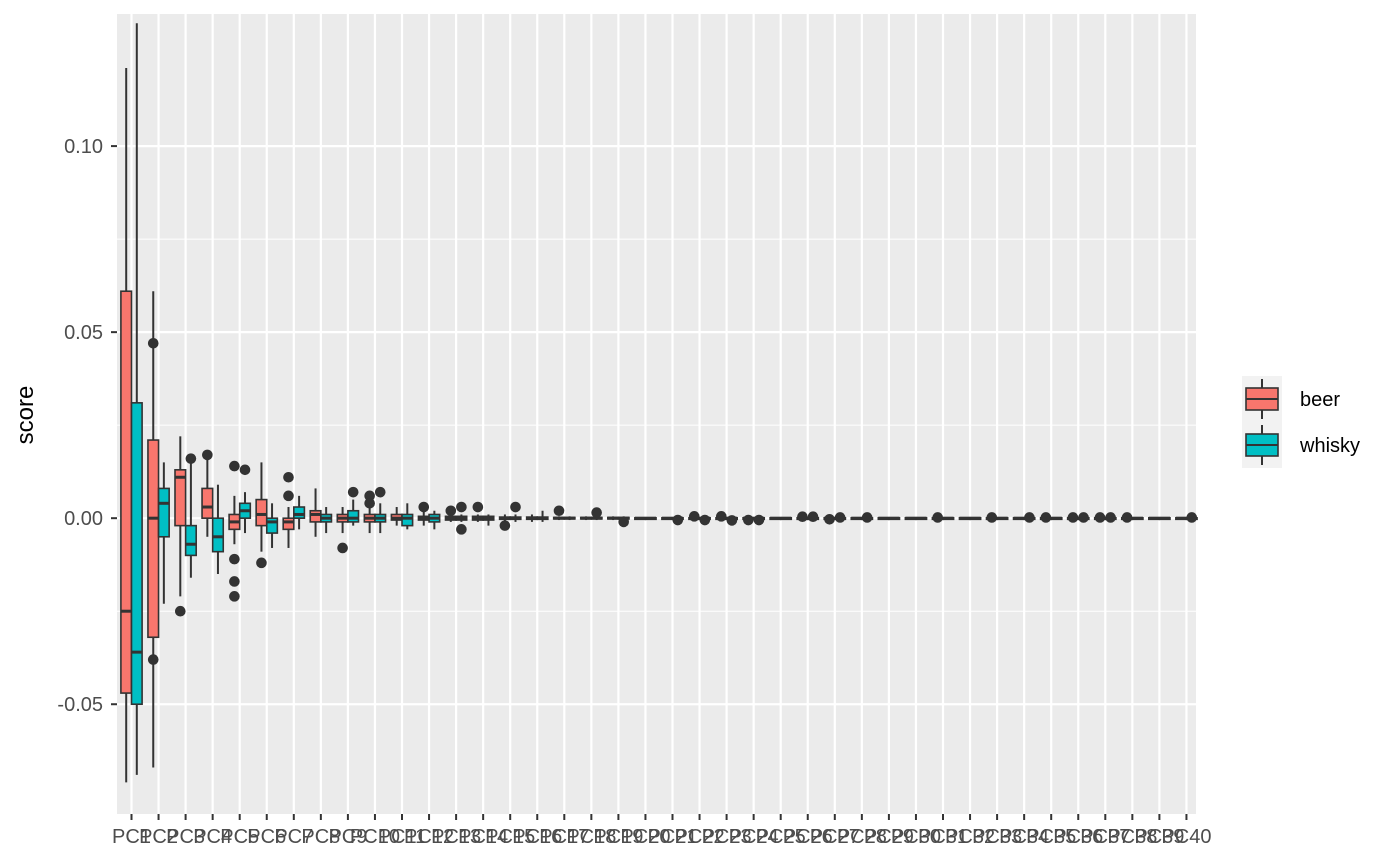 This screenshot has width=1400, height=865. What do you see at coordinates (537, 837) in the screenshot?
I see `x-tick-label: PC16` at bounding box center [537, 837].